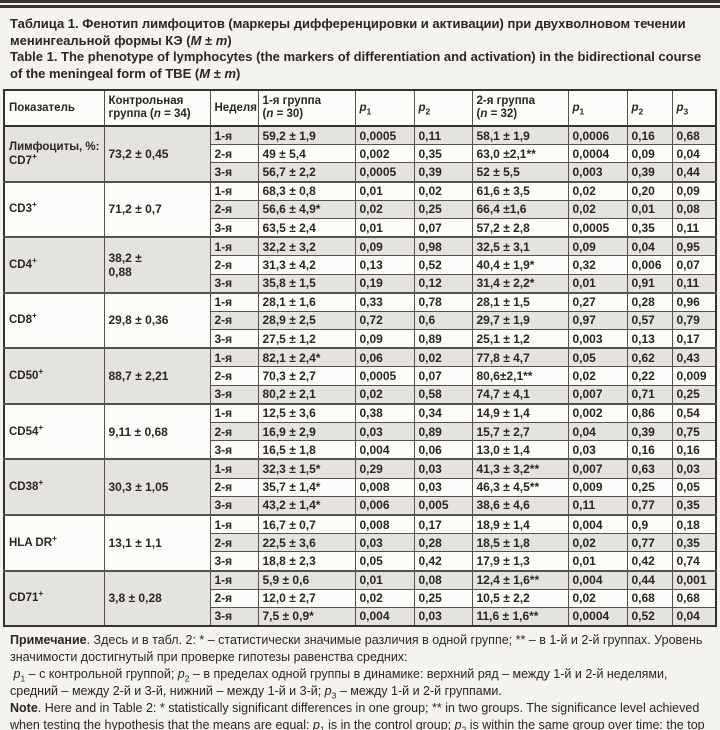 Image resolution: width=720 pixels, height=730 pixels. Describe the element at coordinates (443, 394) in the screenshot. I see `p-value-cell: 0,58` at that location.